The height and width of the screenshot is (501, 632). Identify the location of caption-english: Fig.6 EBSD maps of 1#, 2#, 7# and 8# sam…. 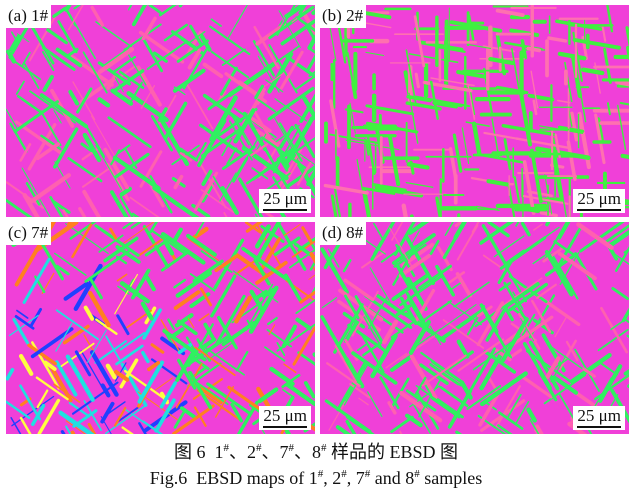
(316, 478).